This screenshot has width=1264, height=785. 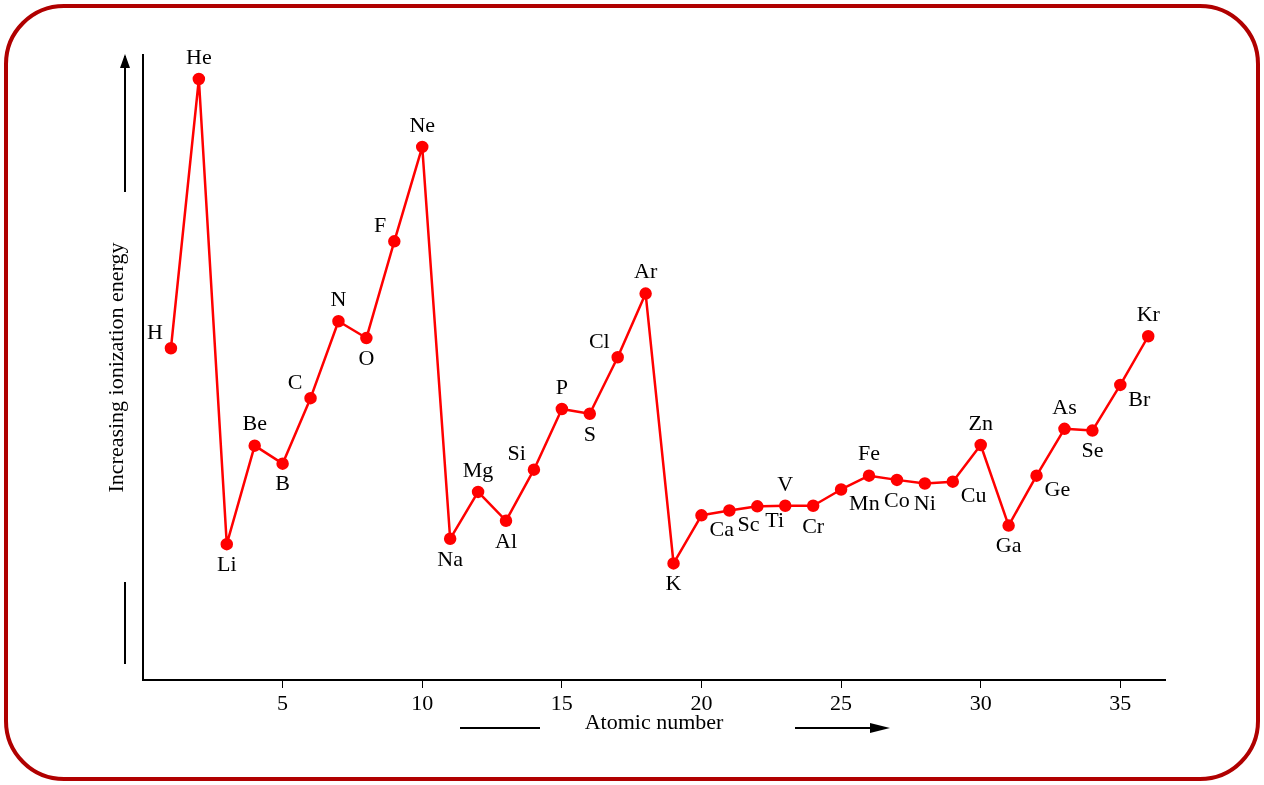 I want to click on annotation: Kr, so click(x=1148, y=314).